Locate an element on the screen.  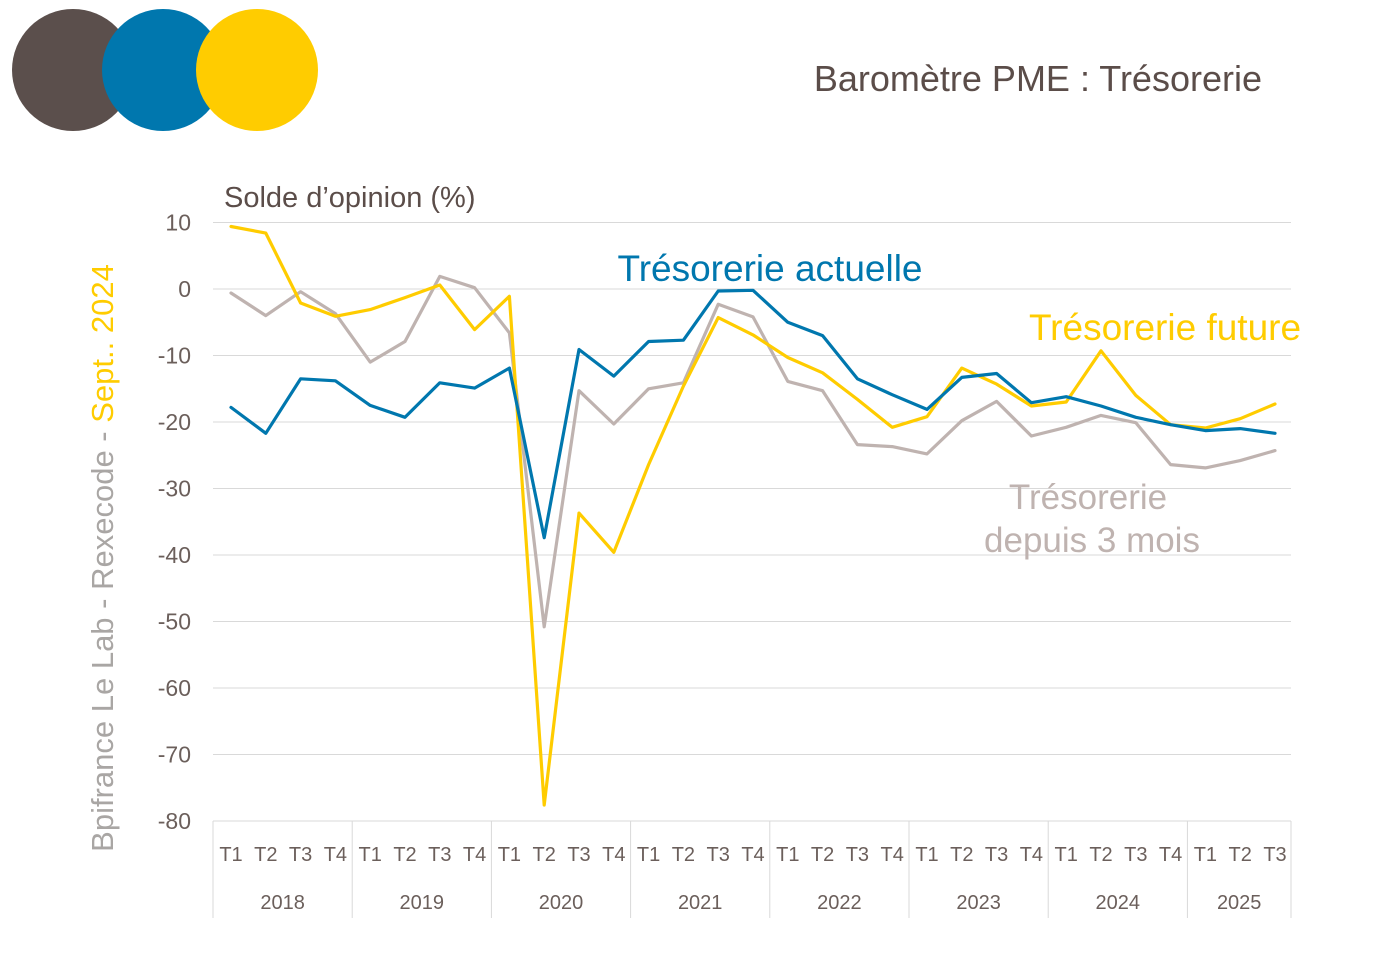
y-tick-label: -30 is located at coordinates (174, 489).